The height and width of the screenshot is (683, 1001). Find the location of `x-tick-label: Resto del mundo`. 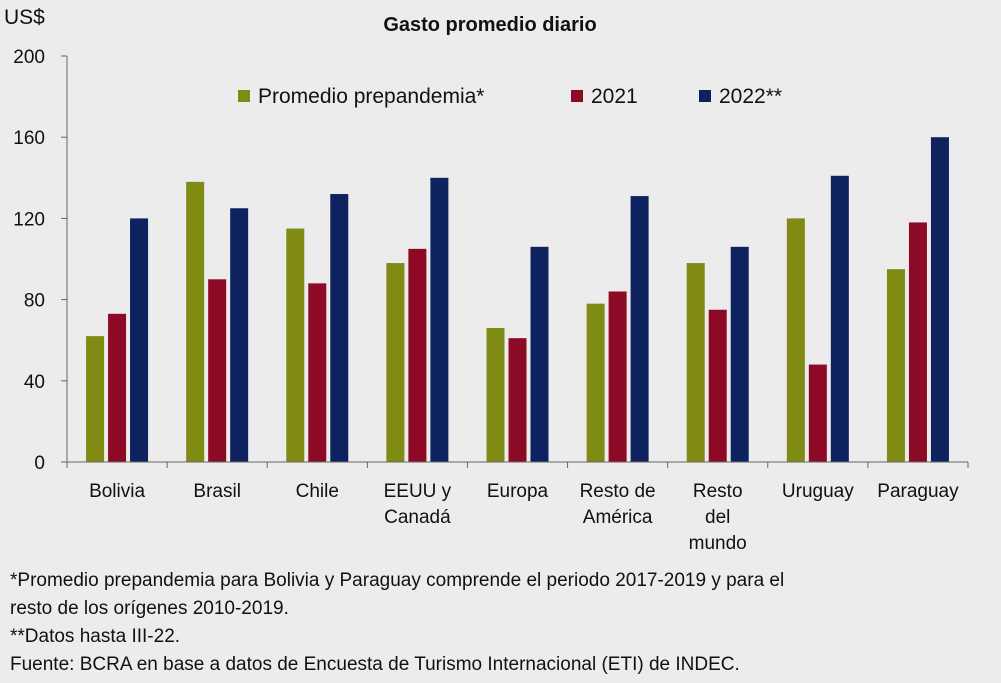

x-tick-label: Resto del mundo is located at coordinates (718, 517).